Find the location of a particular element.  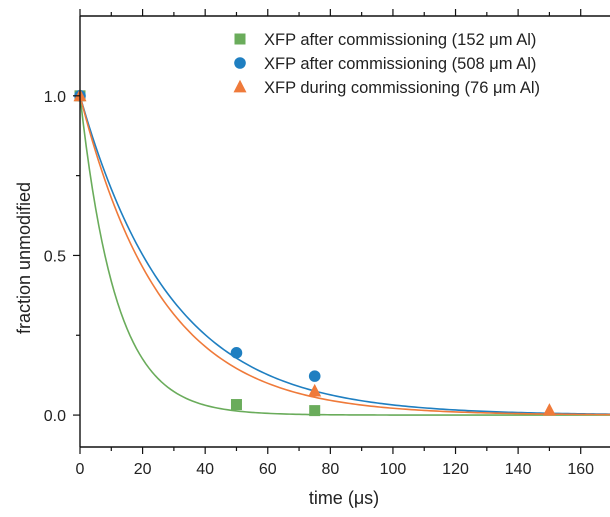

x-tick-label: 80 is located at coordinates (330, 469).